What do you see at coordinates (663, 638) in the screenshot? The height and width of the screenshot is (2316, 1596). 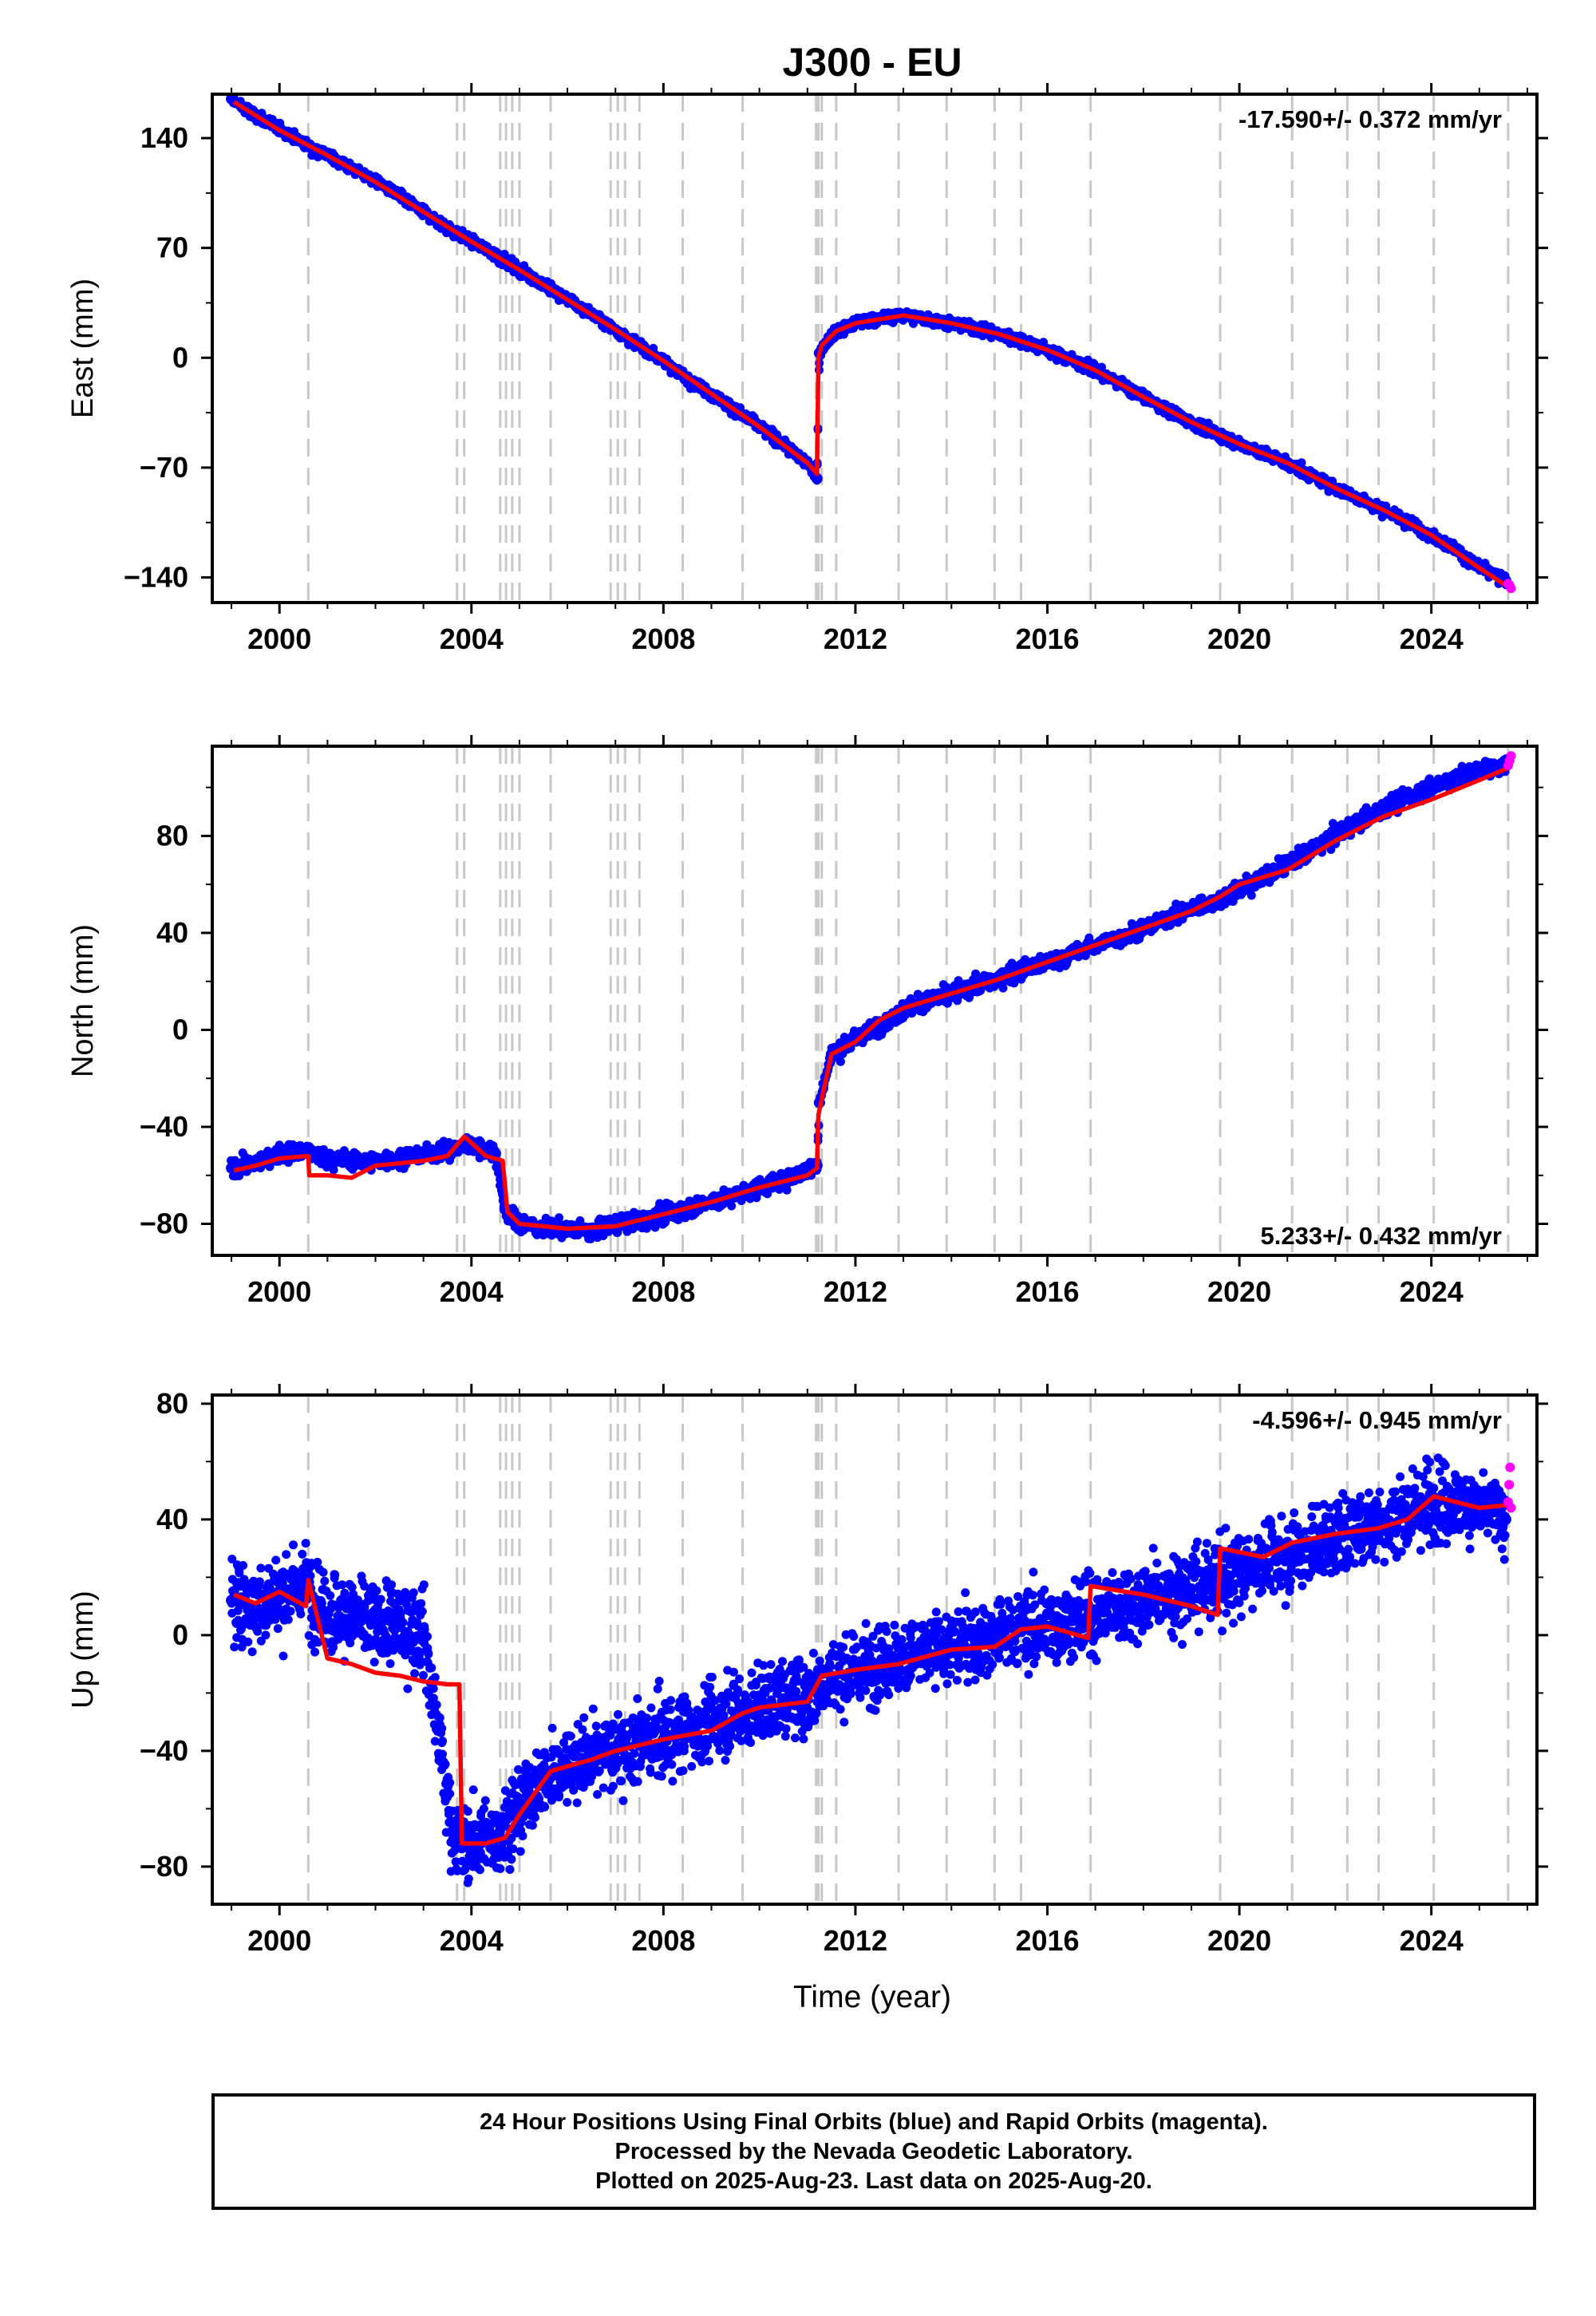 I see `x-tick-label: 2008` at bounding box center [663, 638].